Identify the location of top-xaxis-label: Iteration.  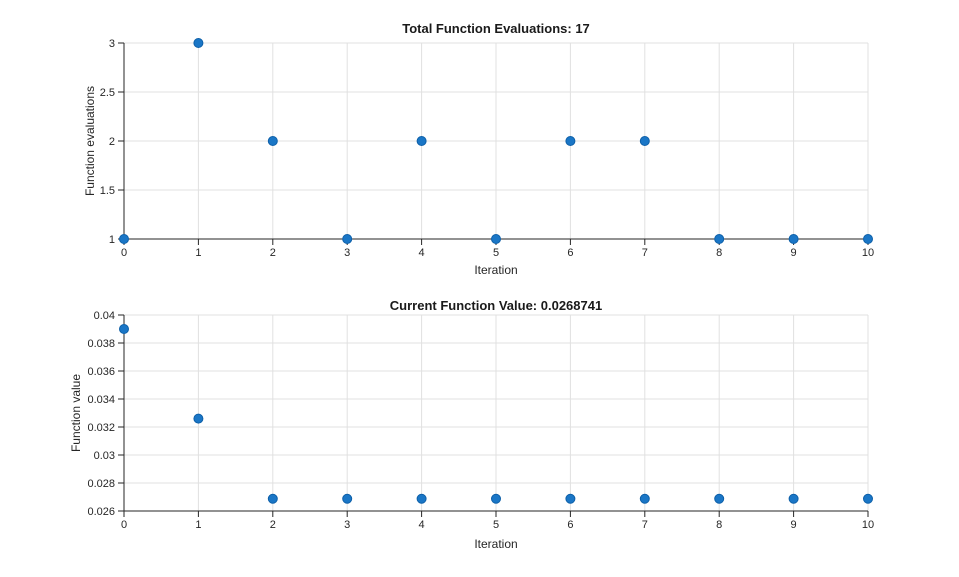
(495, 270).